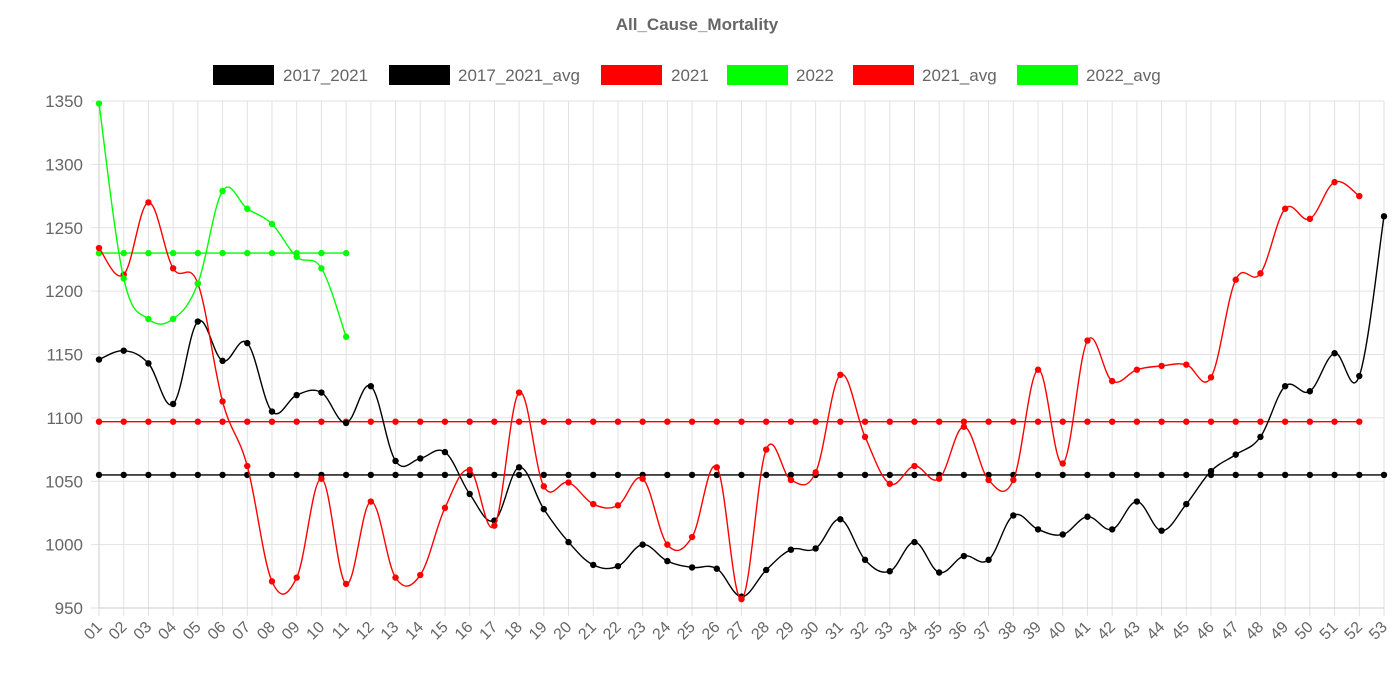 The height and width of the screenshot is (697, 1395). I want to click on legend-item-2022: 2022, so click(780, 75).